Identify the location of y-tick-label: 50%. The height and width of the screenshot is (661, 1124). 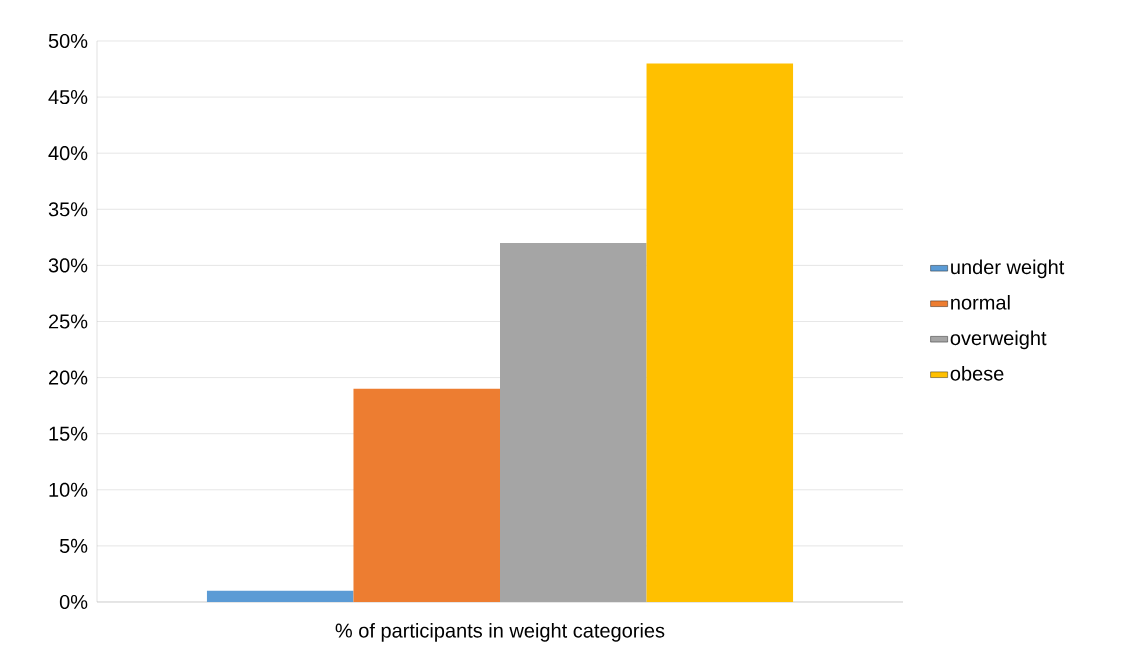
(68, 41).